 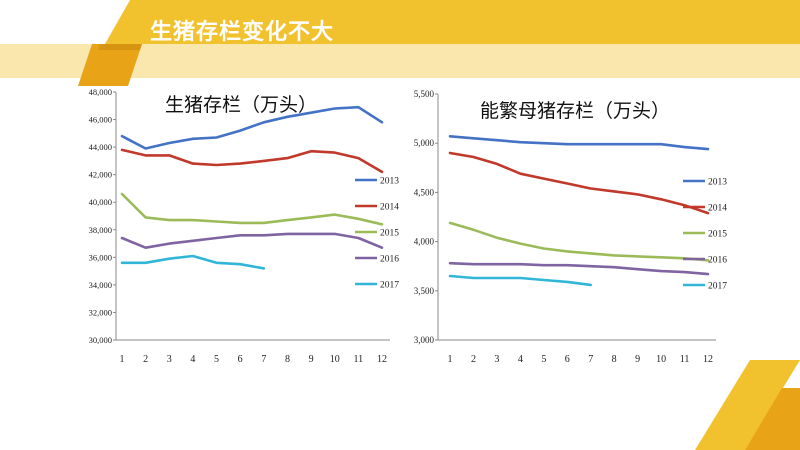 I want to click on y-tick-label: 3,000, so click(x=424, y=340).